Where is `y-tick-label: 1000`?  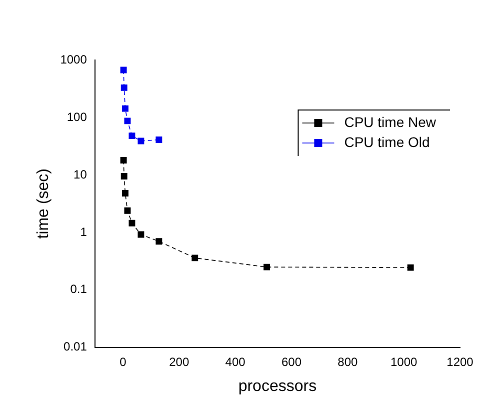
y-tick-label: 1000 is located at coordinates (74, 59).